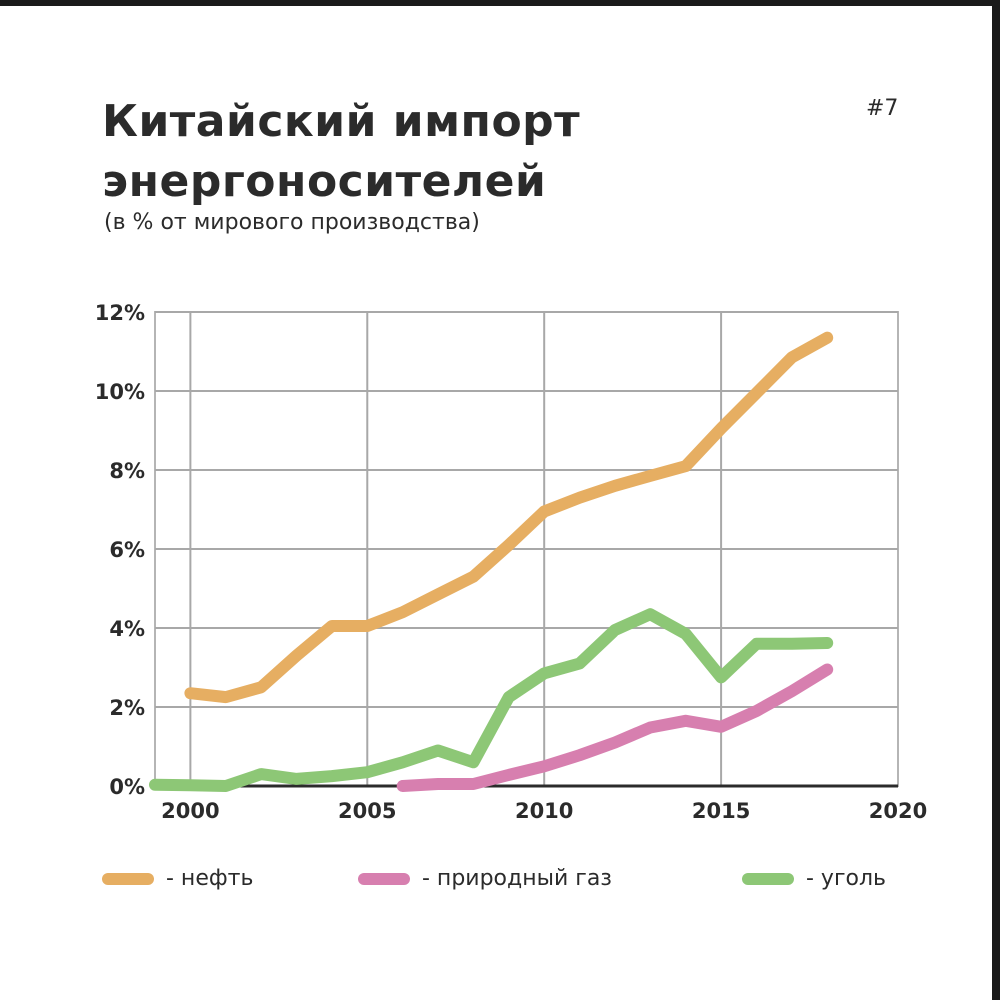 The height and width of the screenshot is (1000, 1000). Describe the element at coordinates (846, 878) in the screenshot. I see `legend-label-coal: - уголь` at that location.